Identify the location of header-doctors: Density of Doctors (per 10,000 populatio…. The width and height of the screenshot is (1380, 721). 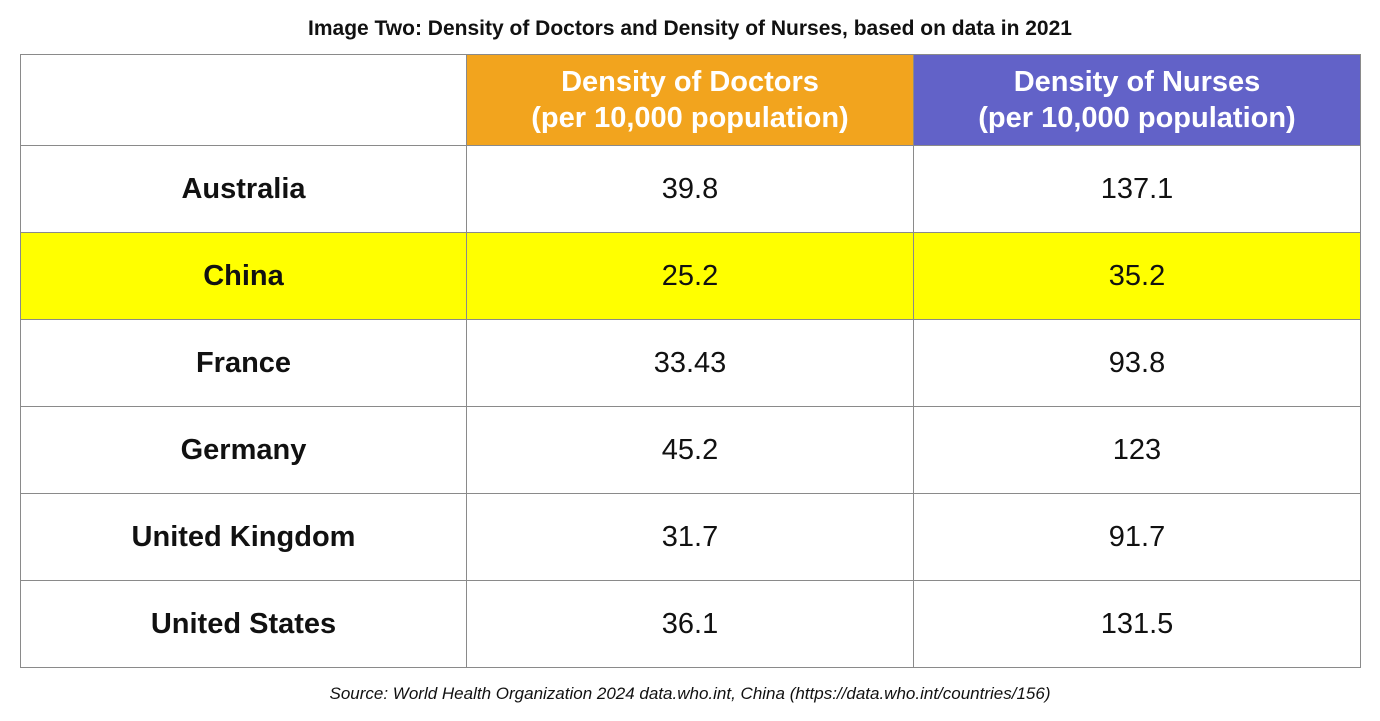
(690, 100).